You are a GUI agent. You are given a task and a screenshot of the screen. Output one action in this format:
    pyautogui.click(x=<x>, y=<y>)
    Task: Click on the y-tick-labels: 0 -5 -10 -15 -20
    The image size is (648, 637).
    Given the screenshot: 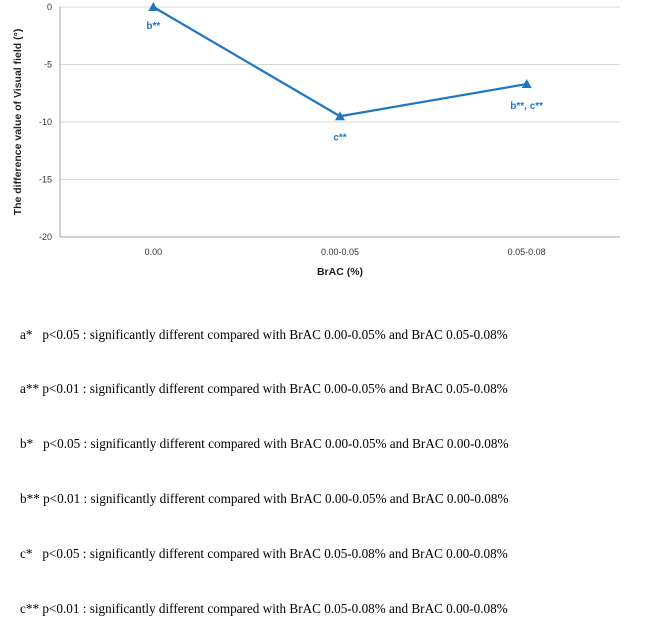 What is the action you would take?
    pyautogui.click(x=45, y=122)
    